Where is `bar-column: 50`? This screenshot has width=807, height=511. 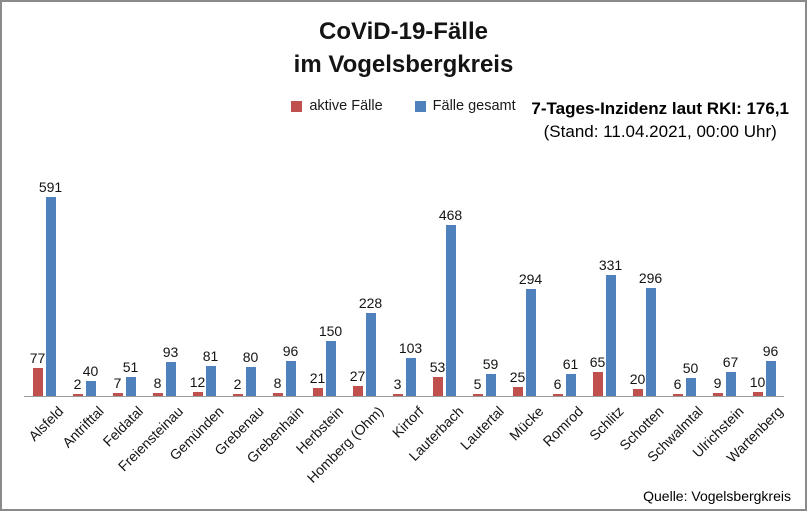 bar-column: 50 is located at coordinates (690, 288).